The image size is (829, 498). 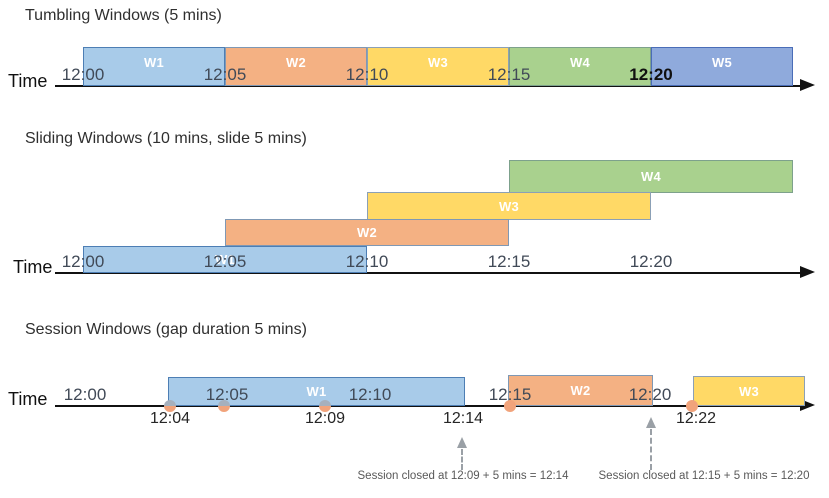 What do you see at coordinates (463, 418) in the screenshot?
I see `event-time-label: 12:14` at bounding box center [463, 418].